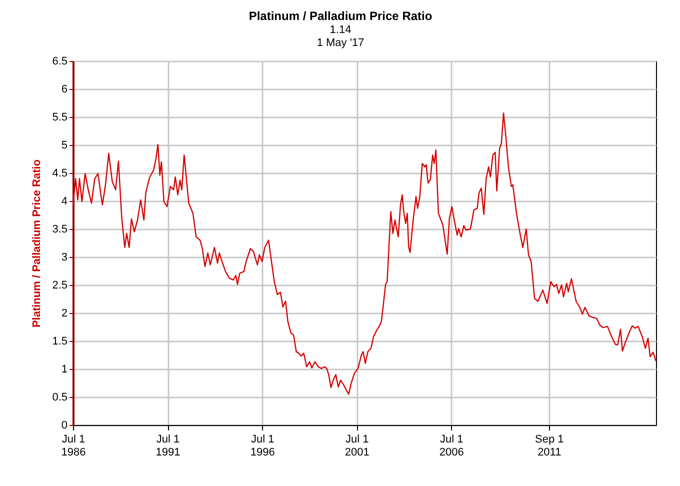  I want to click on y-axis-title: Platinum / Palladium Price Ratio, so click(37, 243).